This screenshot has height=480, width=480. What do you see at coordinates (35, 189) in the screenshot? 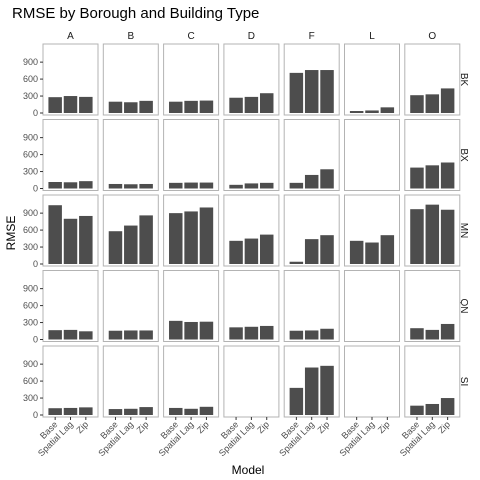
I see `y-tick-label: 0` at bounding box center [35, 189].